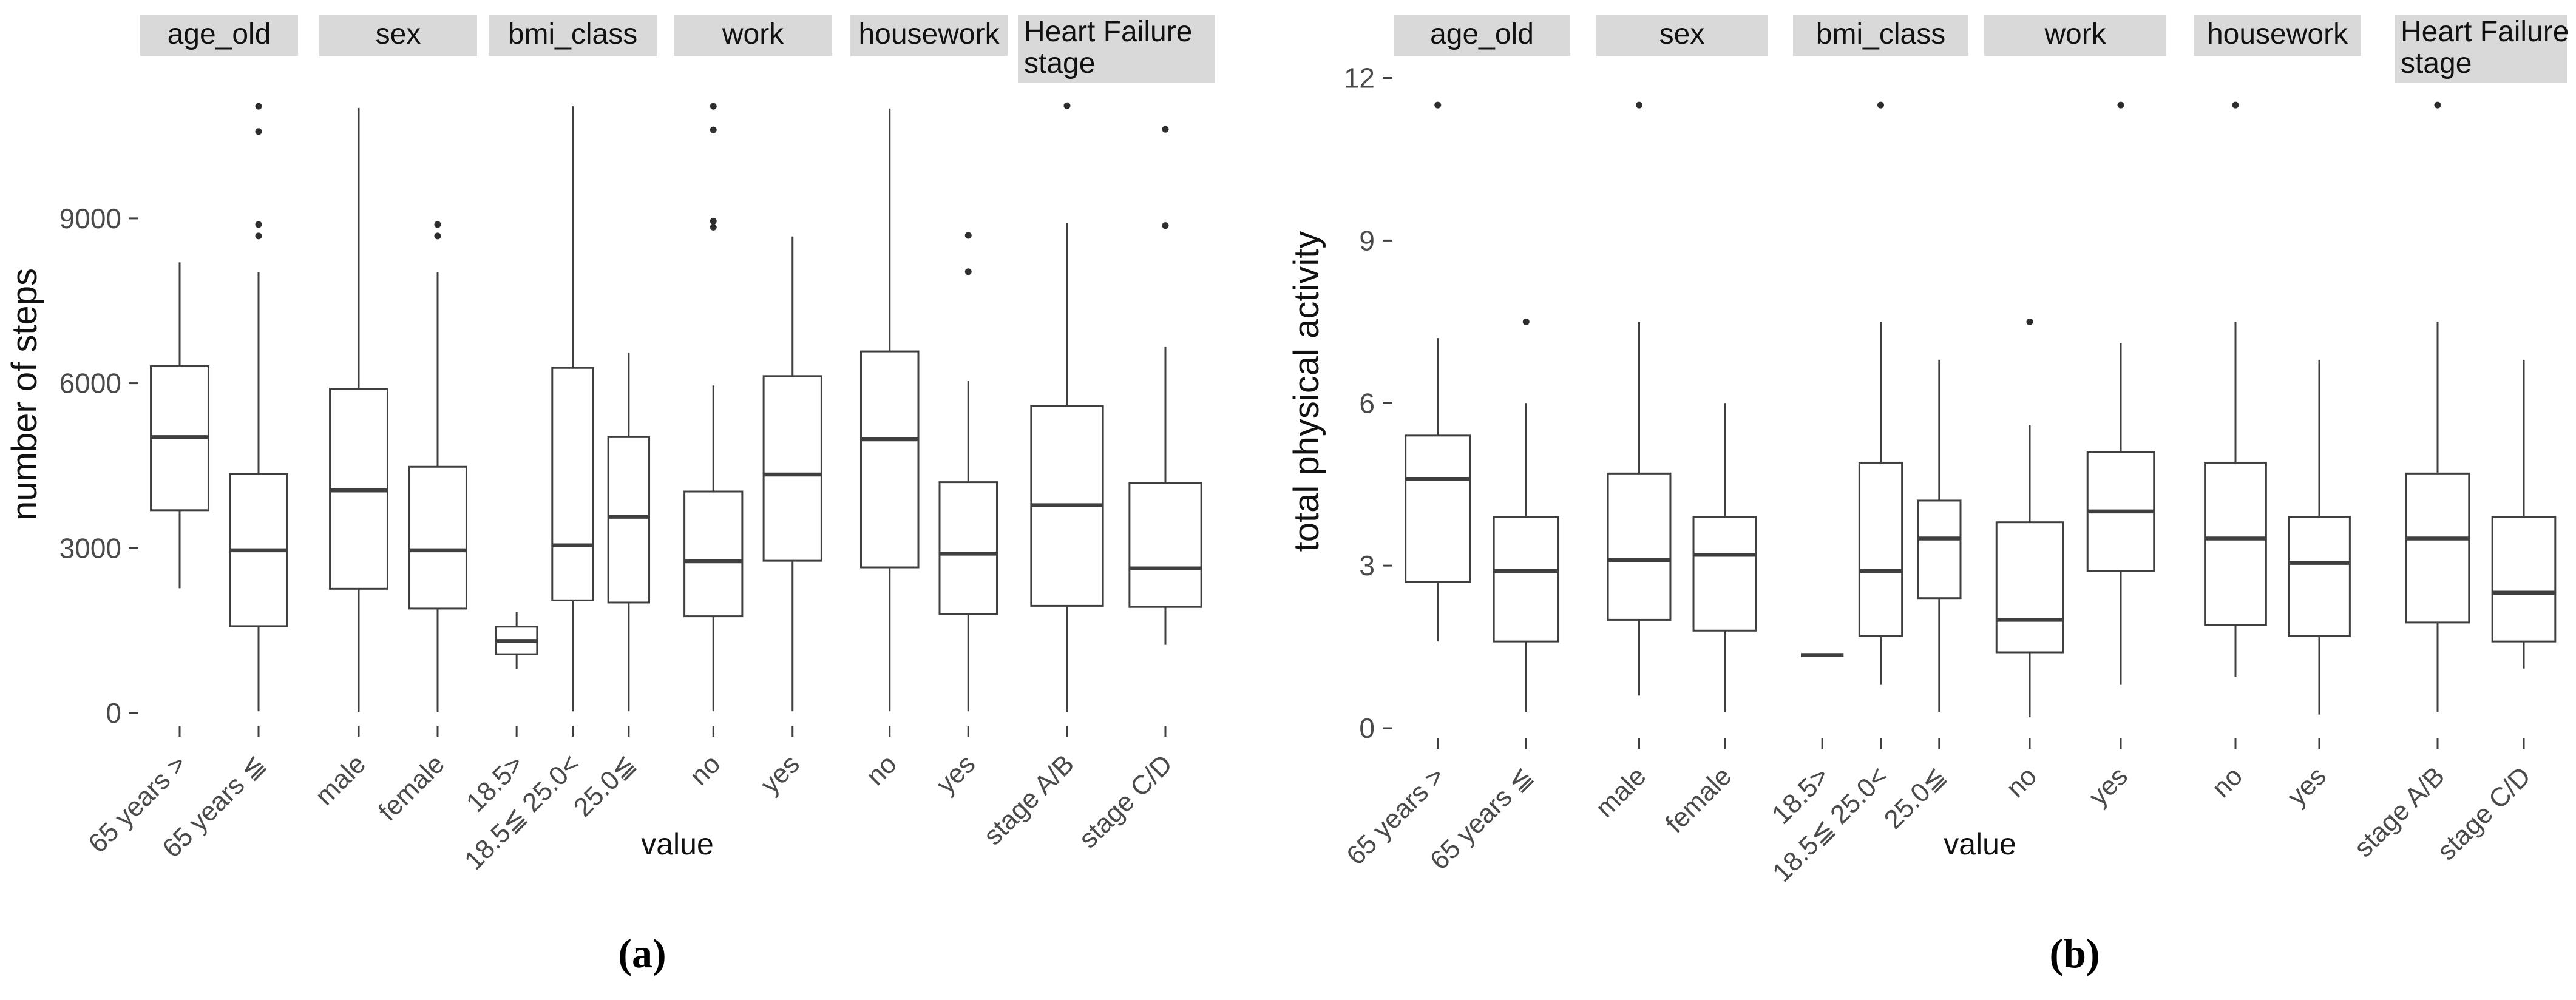  What do you see at coordinates (1125, 801) in the screenshot?
I see `x-tick-label-a-stage-c-d-5: stage C/D` at bounding box center [1125, 801].